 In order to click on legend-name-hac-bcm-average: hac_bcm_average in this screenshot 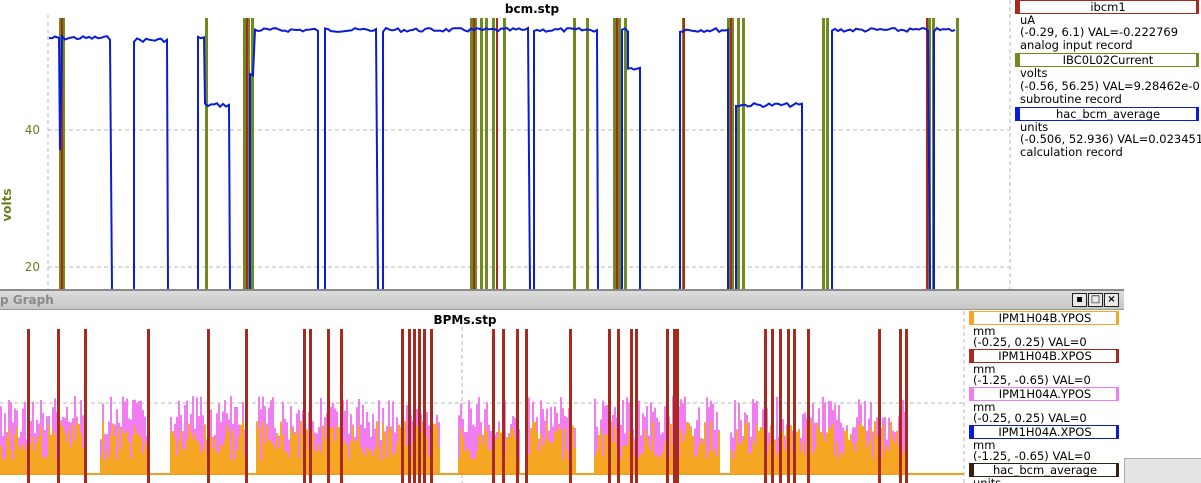, I will do `click(1107, 114)`.